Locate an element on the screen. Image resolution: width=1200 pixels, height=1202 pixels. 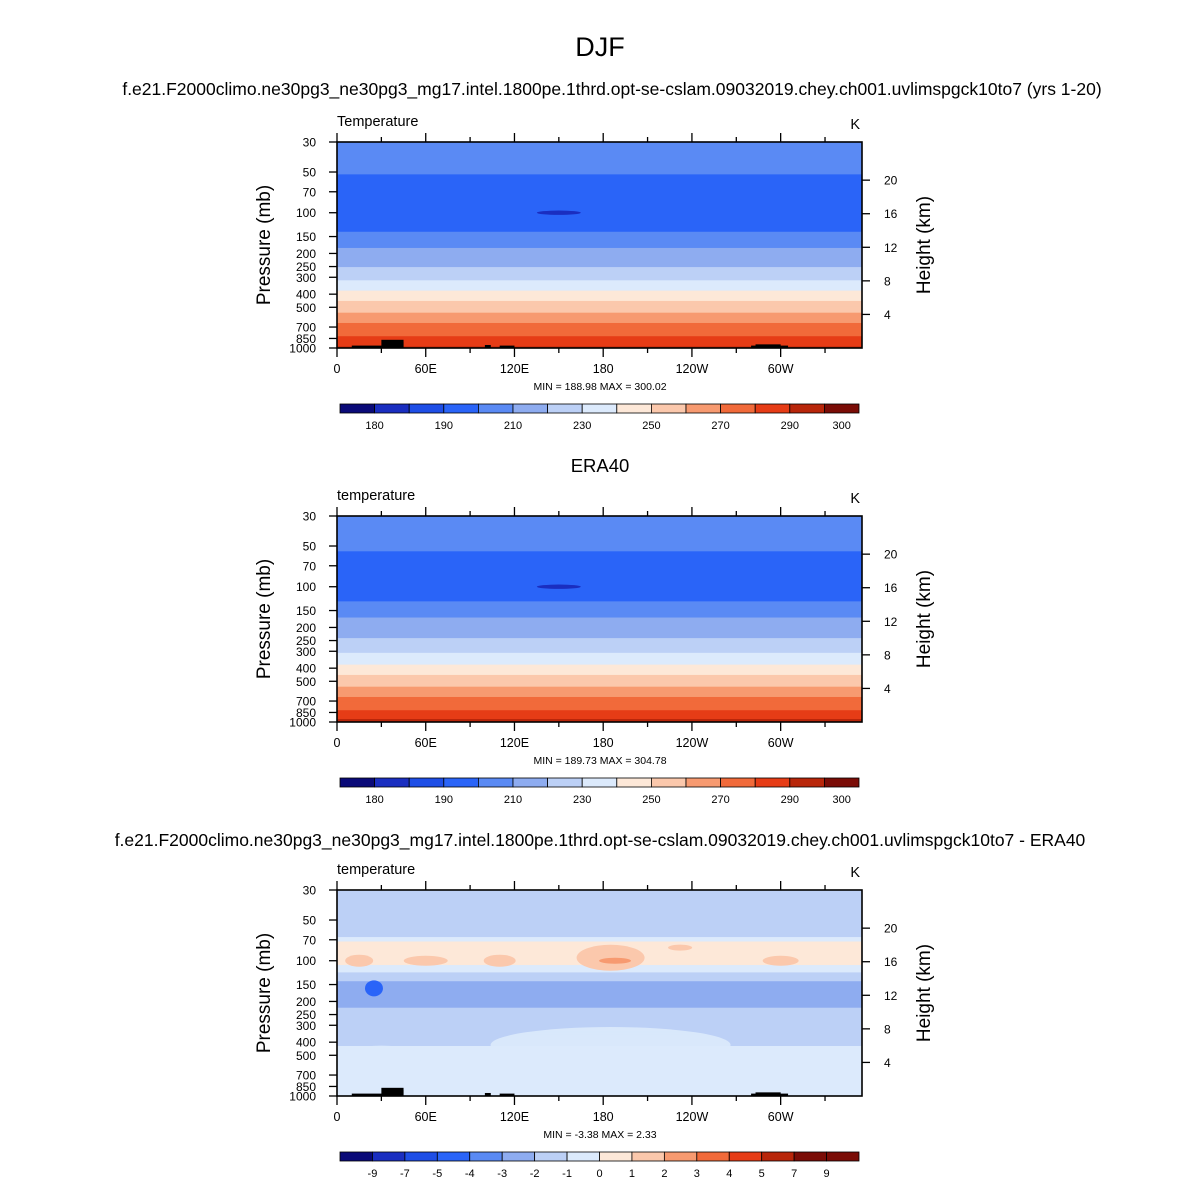
colorbar-label: -3 is located at coordinates (502, 1174).